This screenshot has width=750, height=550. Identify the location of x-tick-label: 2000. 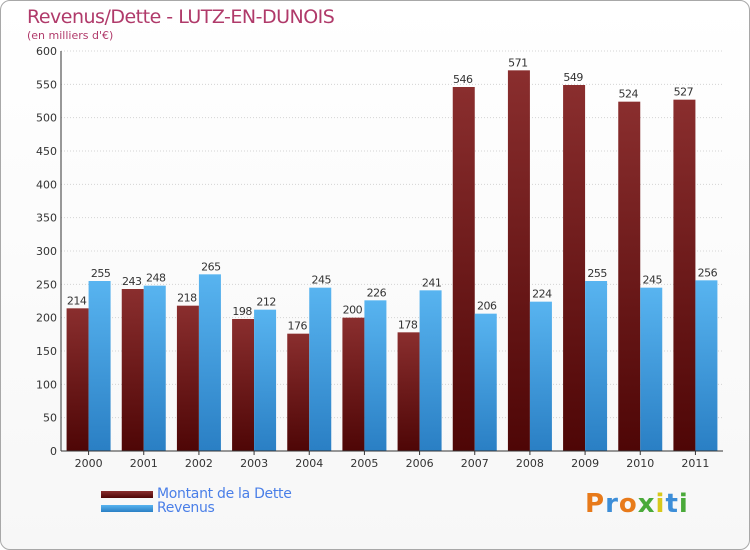
(89, 463).